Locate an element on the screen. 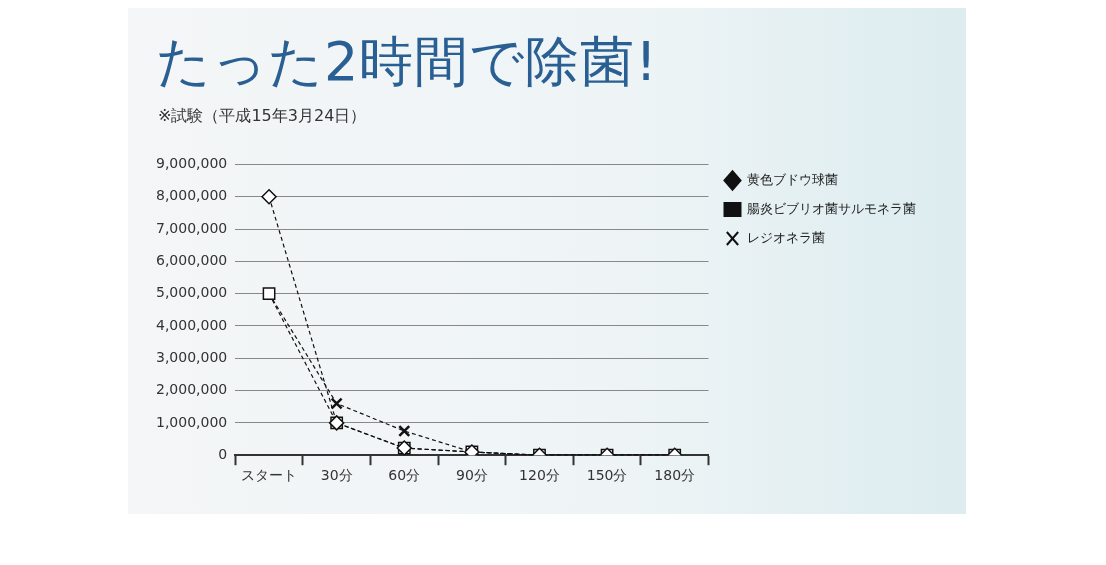  y-tick-label: 0 is located at coordinates (223, 453).